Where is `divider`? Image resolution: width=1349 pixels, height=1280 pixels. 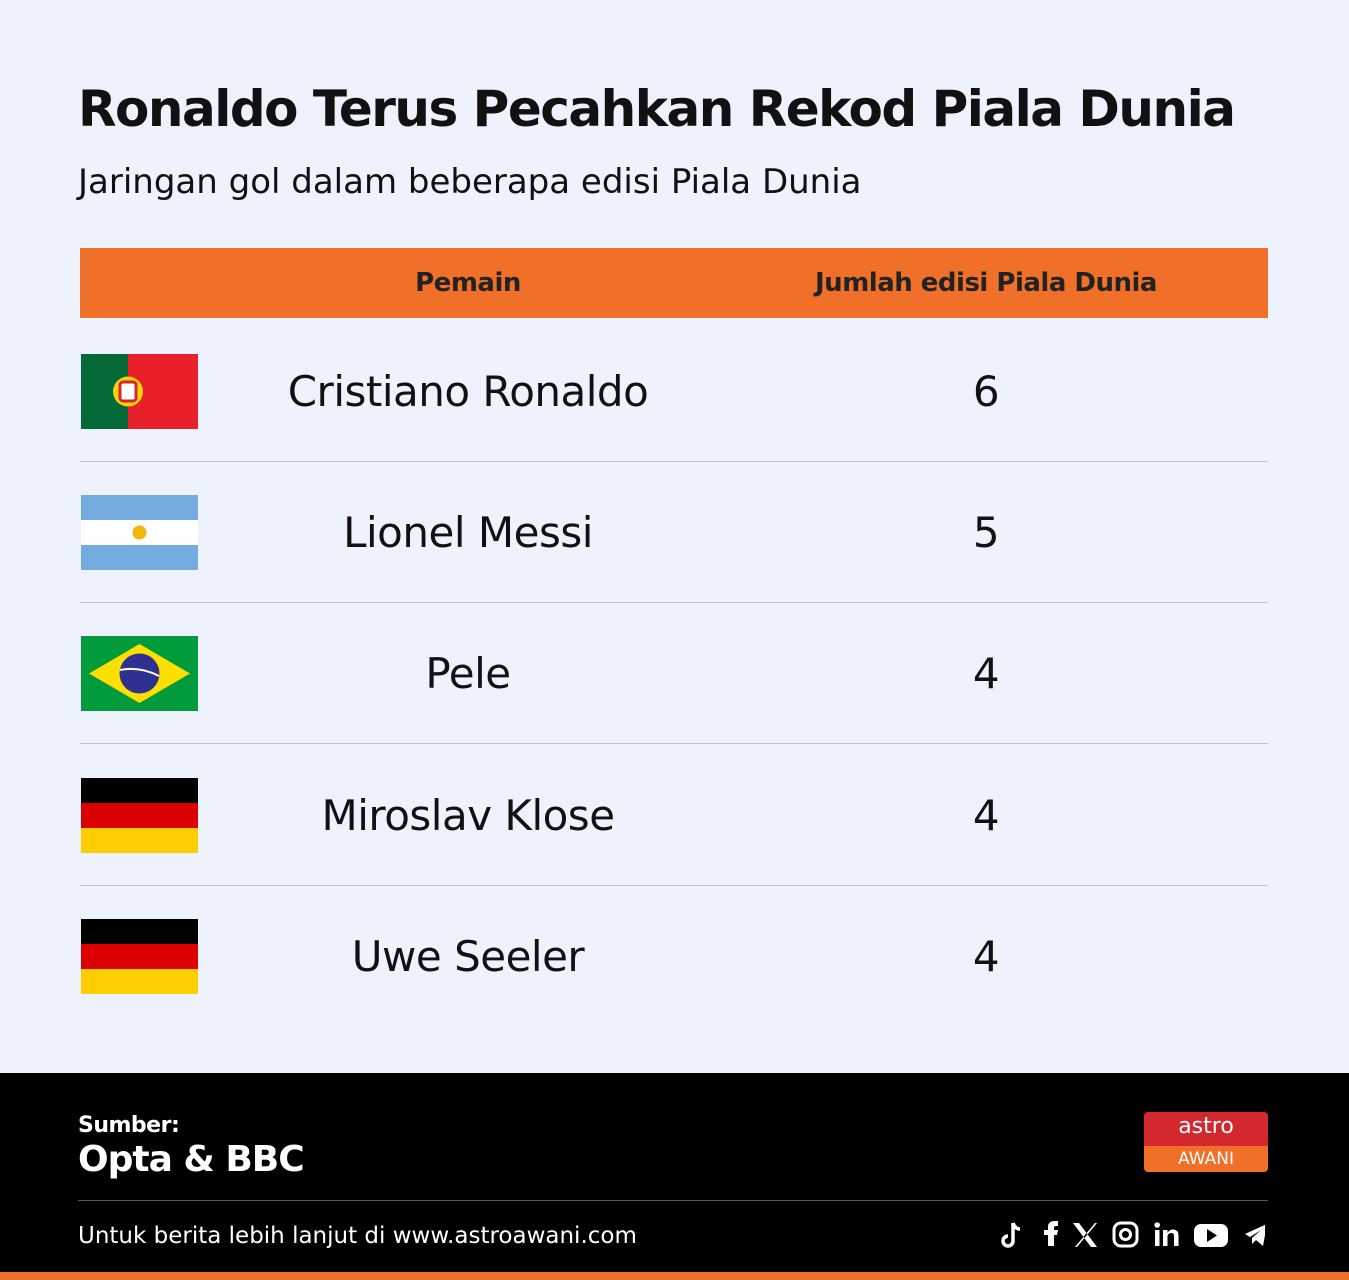
divider is located at coordinates (673, 1200).